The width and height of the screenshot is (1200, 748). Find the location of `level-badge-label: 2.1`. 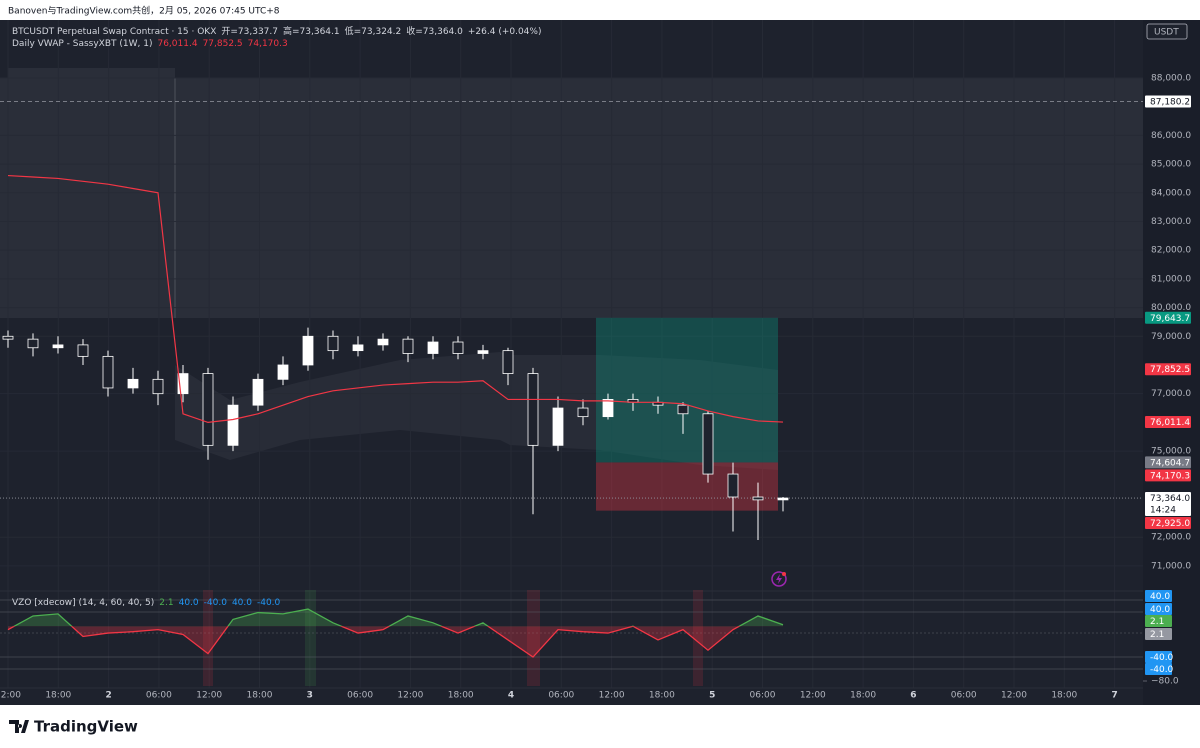

level-badge-label: 2.1 is located at coordinates (1157, 622).